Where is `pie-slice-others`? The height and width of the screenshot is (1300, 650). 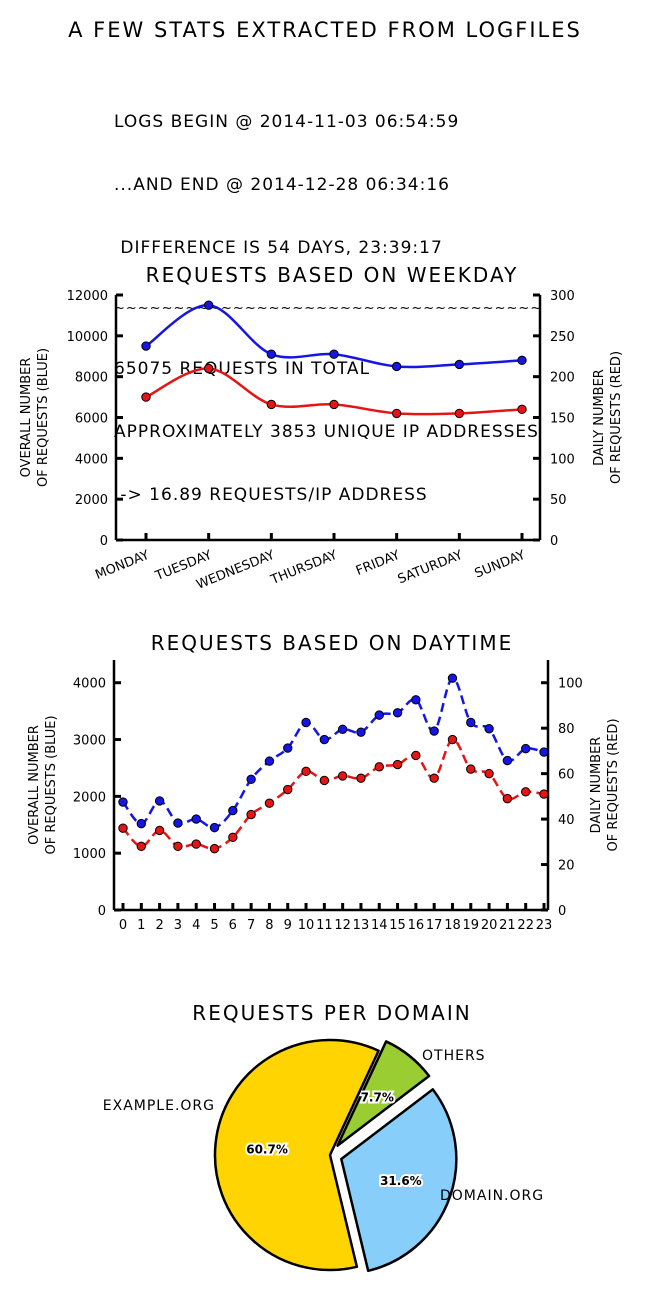
pie-slice-others is located at coordinates (383, 1093).